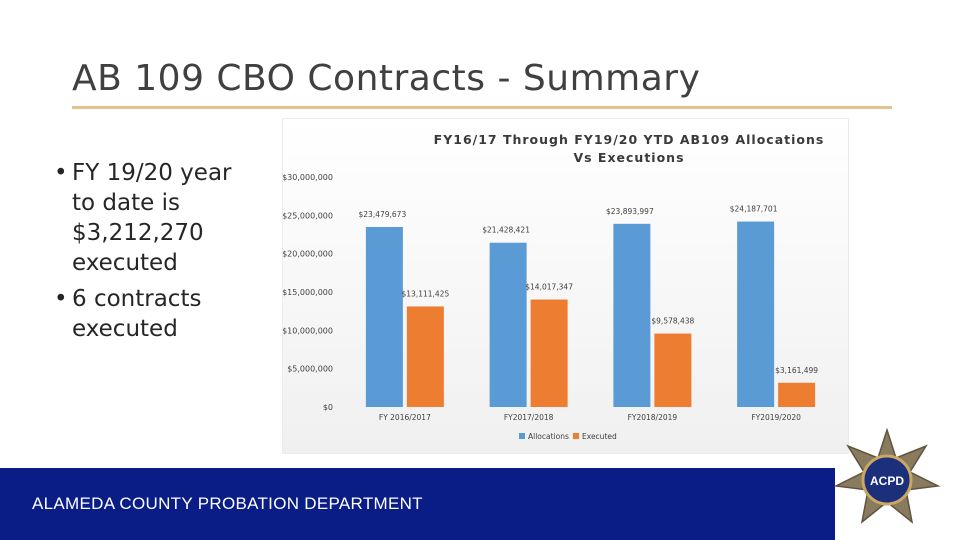  What do you see at coordinates (308, 254) in the screenshot?
I see `y-tick-label: $20,000,000` at bounding box center [308, 254].